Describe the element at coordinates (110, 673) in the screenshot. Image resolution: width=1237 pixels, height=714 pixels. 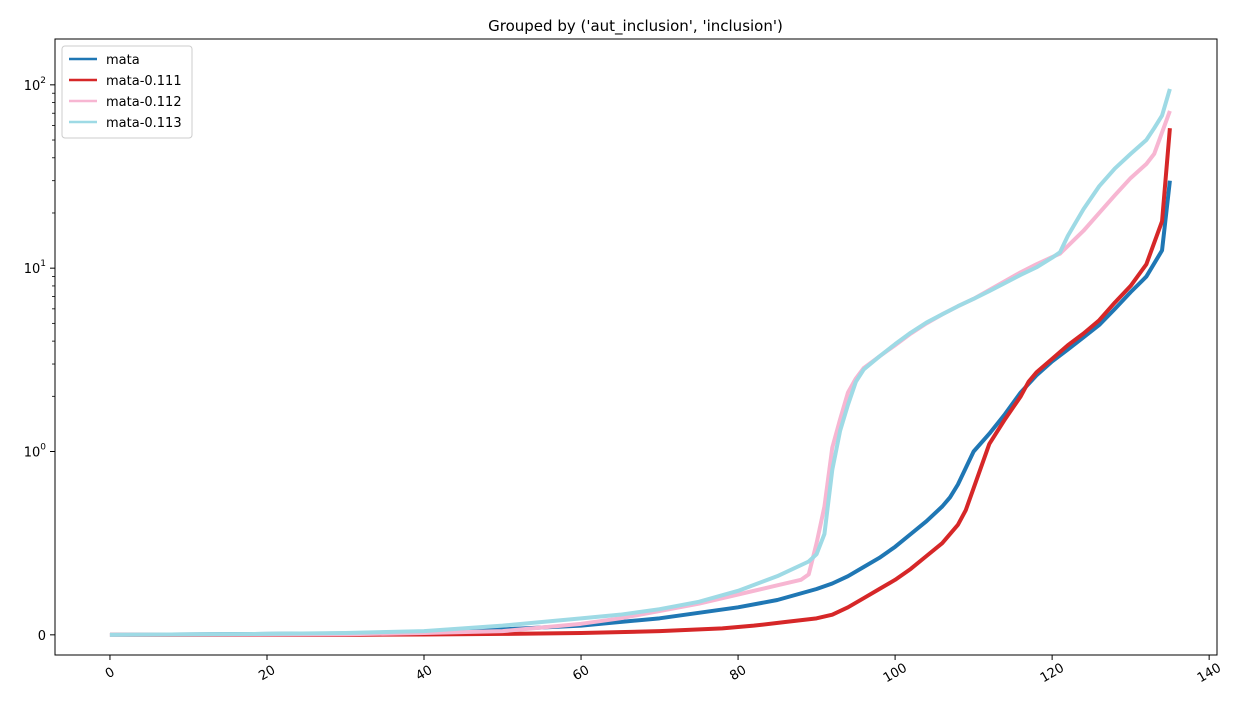
I see `x-tick-label-0: 0` at that location.